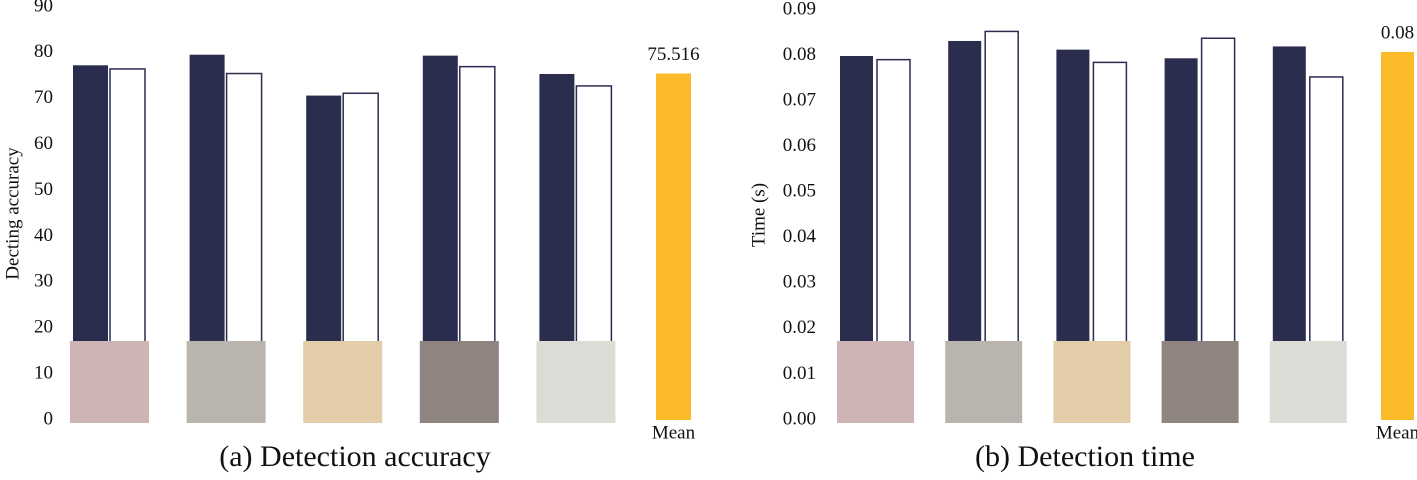  I want to click on y-axis-label: Decting accuracy, so click(12, 213).